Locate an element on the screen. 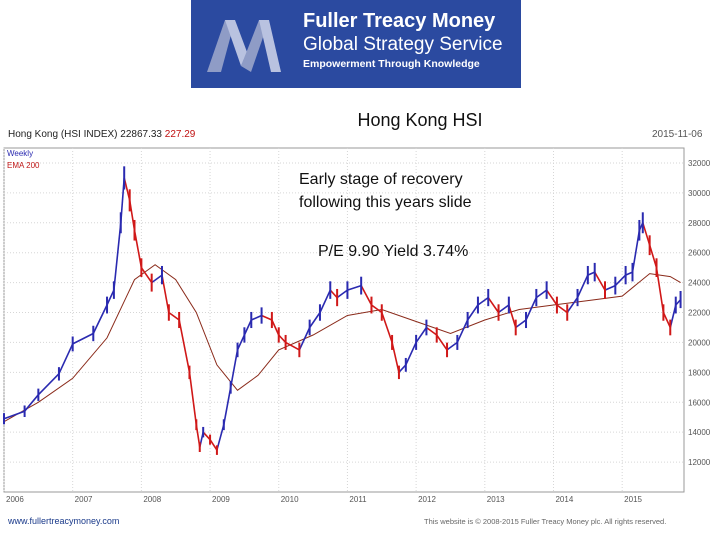  x-tick-label: 2011 is located at coordinates (358, 499).